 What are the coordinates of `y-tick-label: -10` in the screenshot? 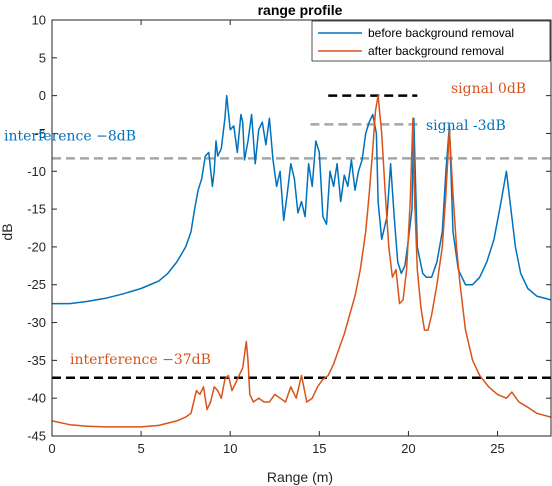 It's located at (36, 171).